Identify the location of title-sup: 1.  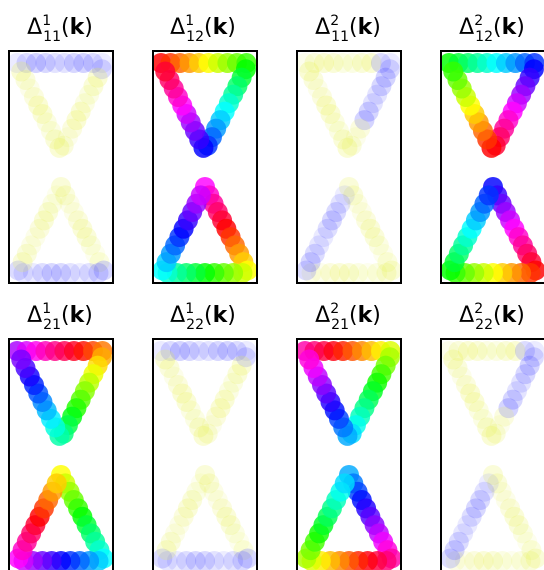
(46, 309).